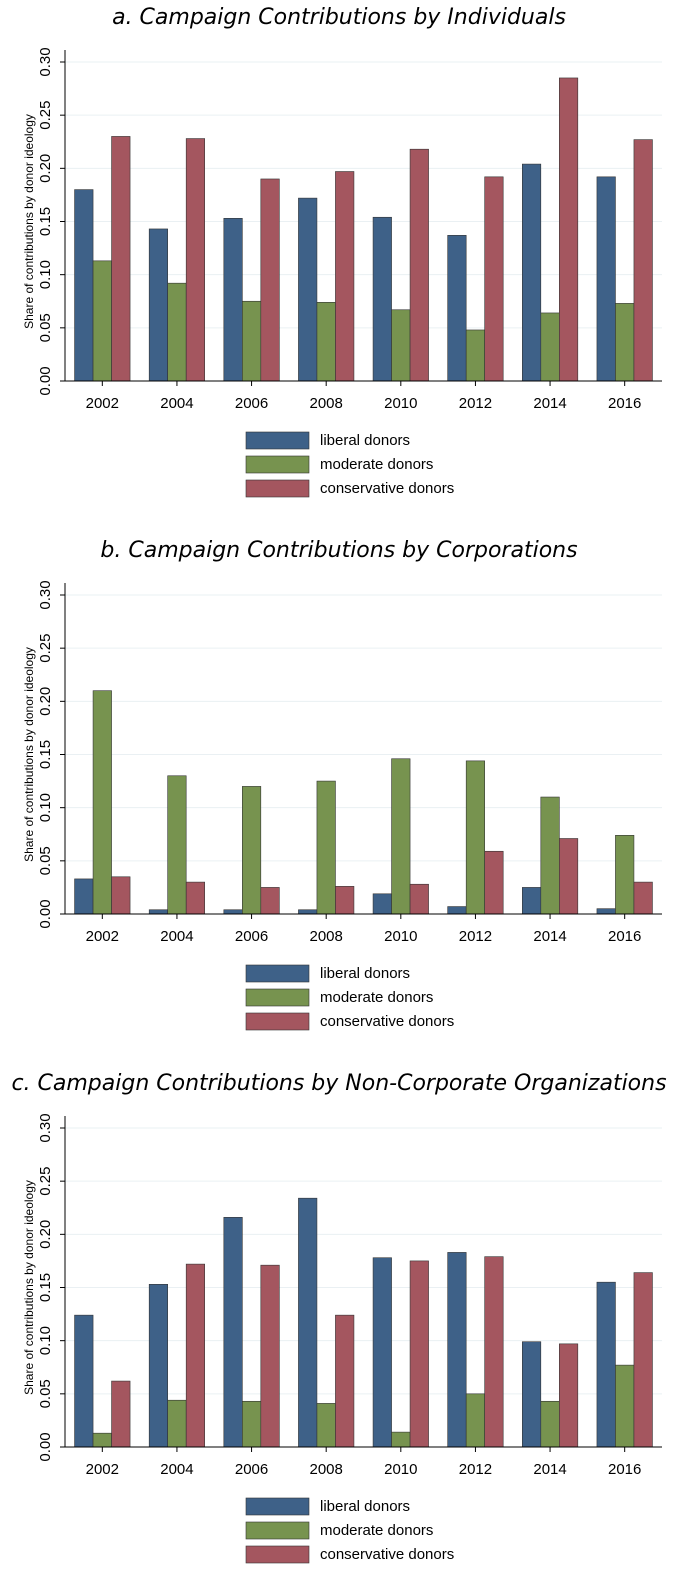  What do you see at coordinates (400, 403) in the screenshot?
I see `x-tick-label: 2010` at bounding box center [400, 403].